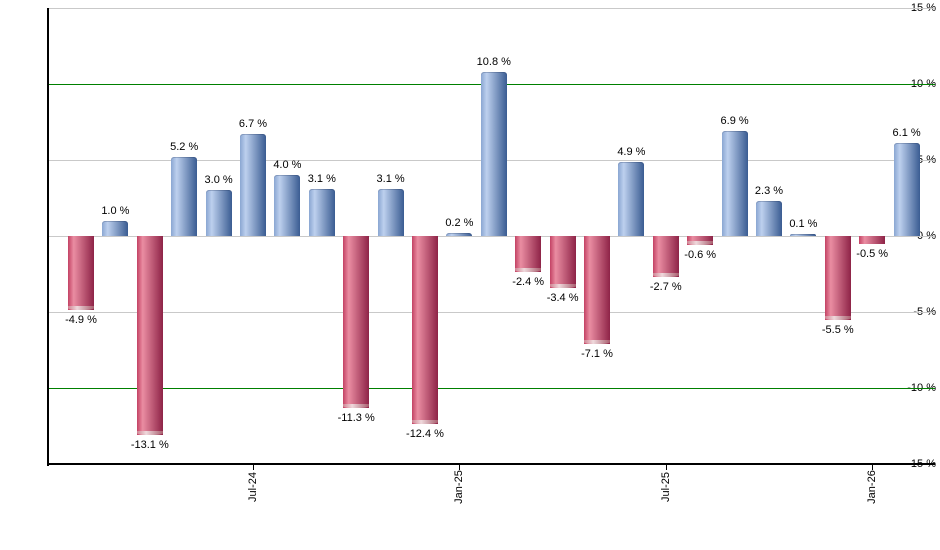 The height and width of the screenshot is (550, 940). I want to click on x-axis-tick-label: Jan-26, so click(872, 487).